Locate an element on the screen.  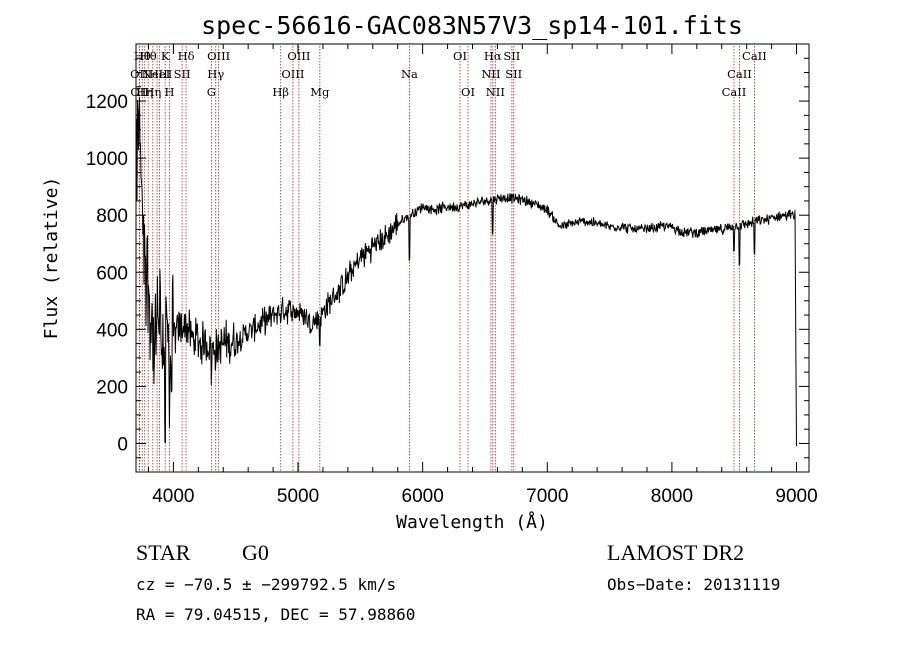
survey-name: LAMOST DR2 is located at coordinates (675, 552).